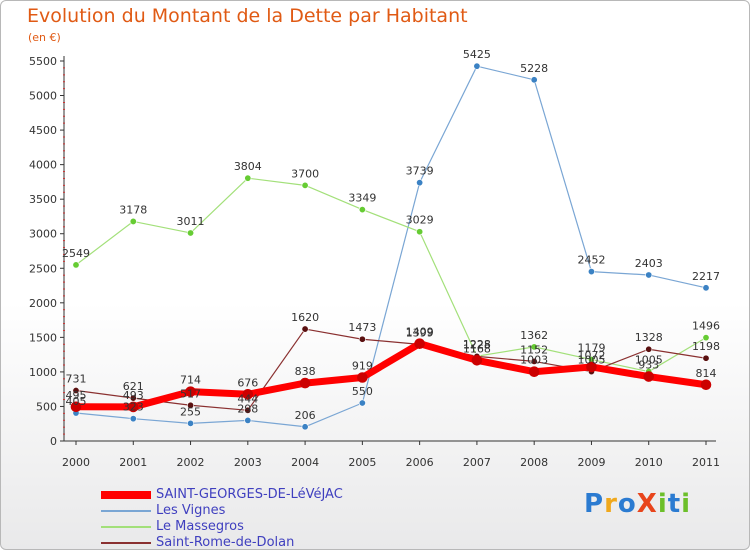 This screenshot has height=550, width=750. I want to click on data-label: 1362, so click(534, 335).